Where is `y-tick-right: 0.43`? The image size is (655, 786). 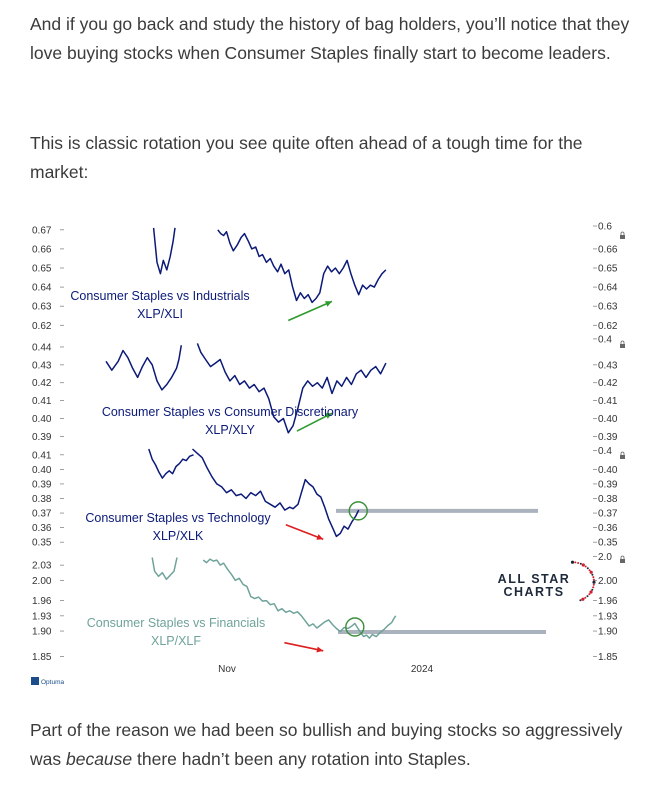
y-tick-right: 0.43 is located at coordinates (608, 365).